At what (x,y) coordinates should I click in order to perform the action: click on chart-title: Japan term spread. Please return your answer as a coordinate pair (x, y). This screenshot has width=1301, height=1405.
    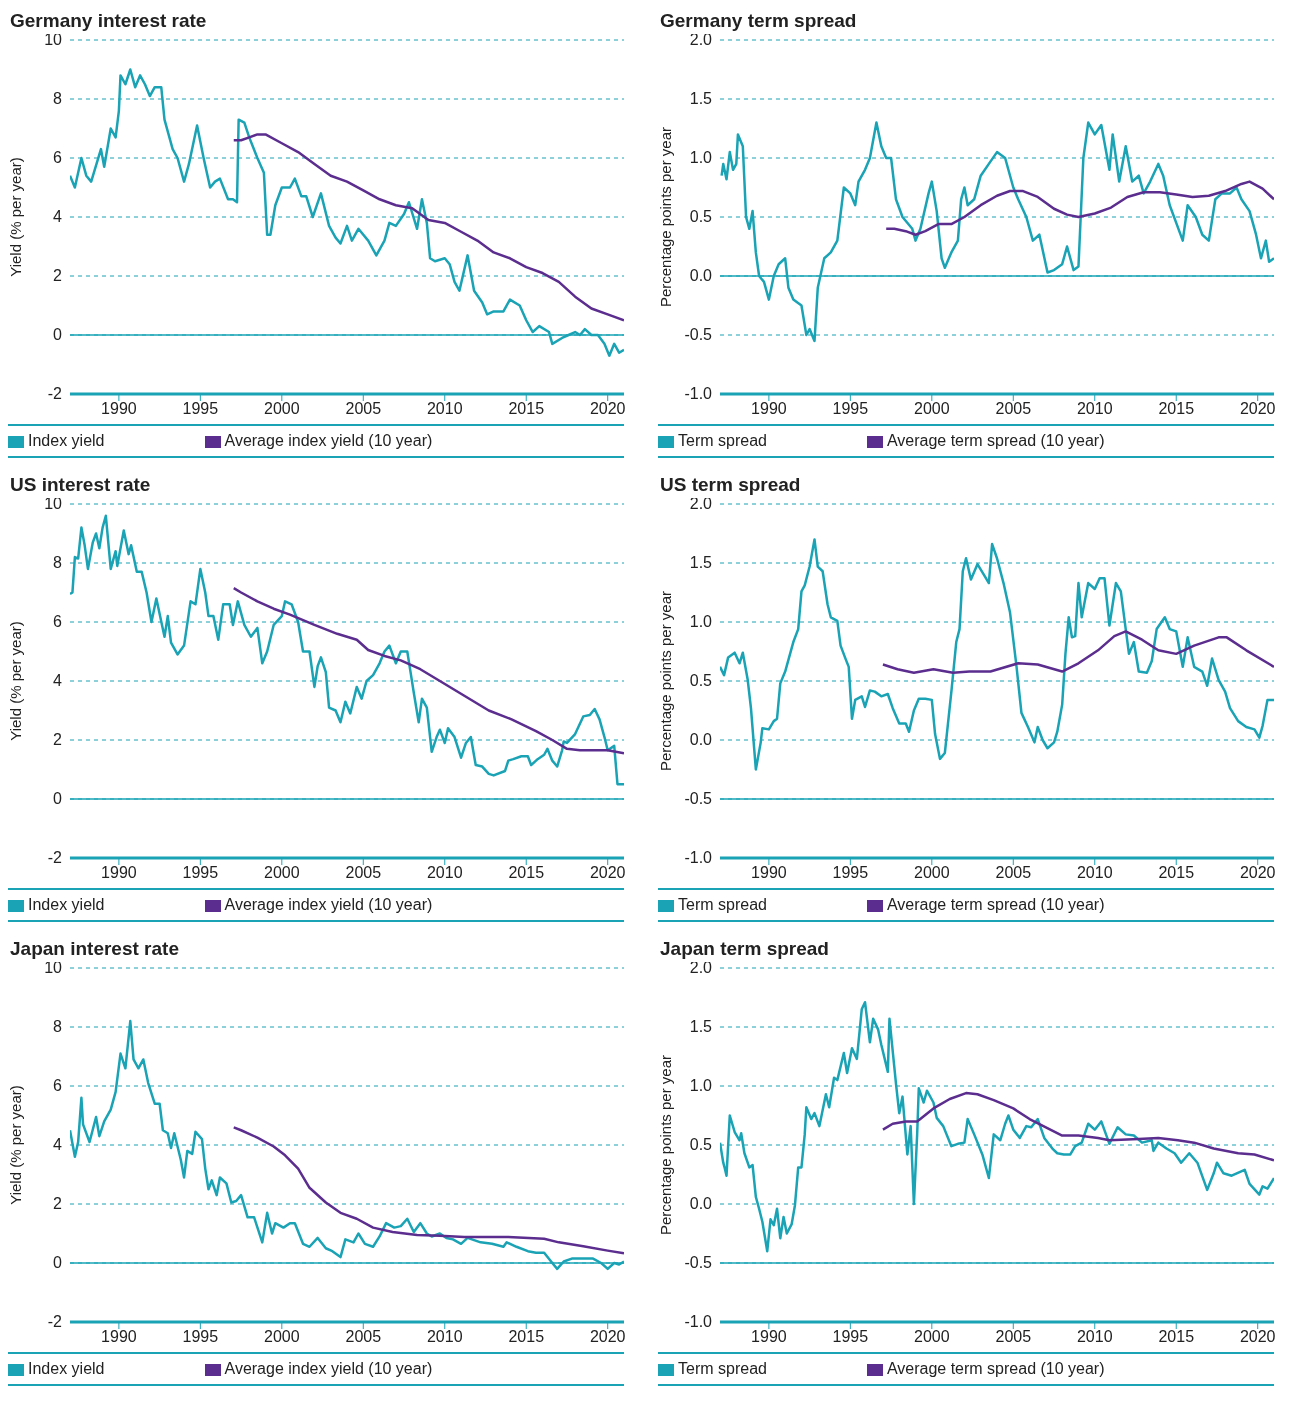
    Looking at the image, I should click on (744, 949).